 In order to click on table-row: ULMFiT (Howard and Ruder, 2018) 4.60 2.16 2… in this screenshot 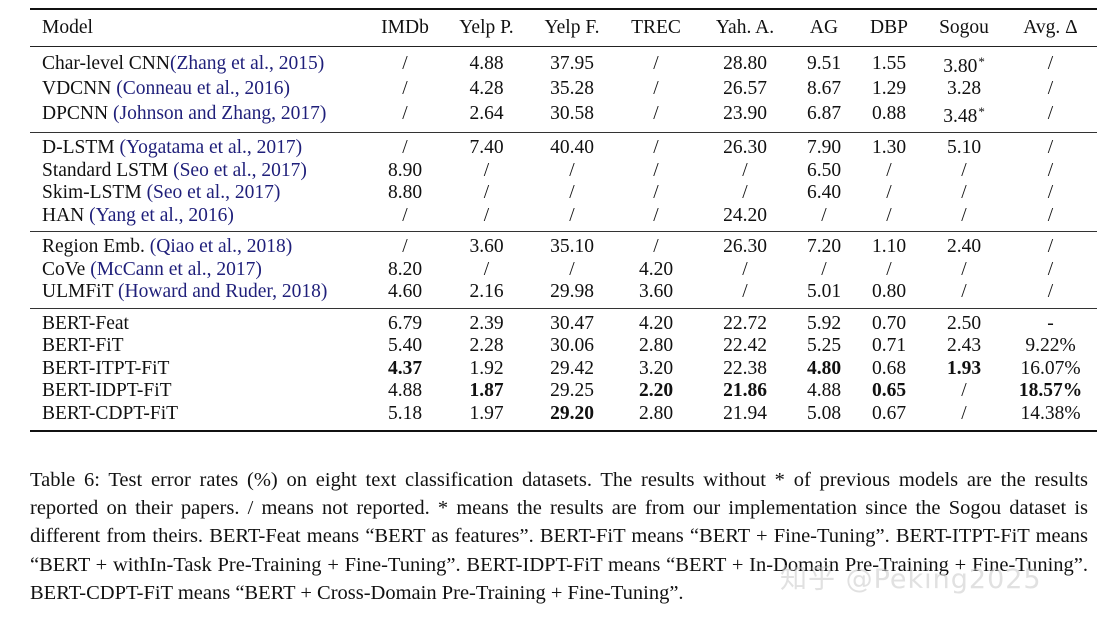, I will do `click(563, 295)`.